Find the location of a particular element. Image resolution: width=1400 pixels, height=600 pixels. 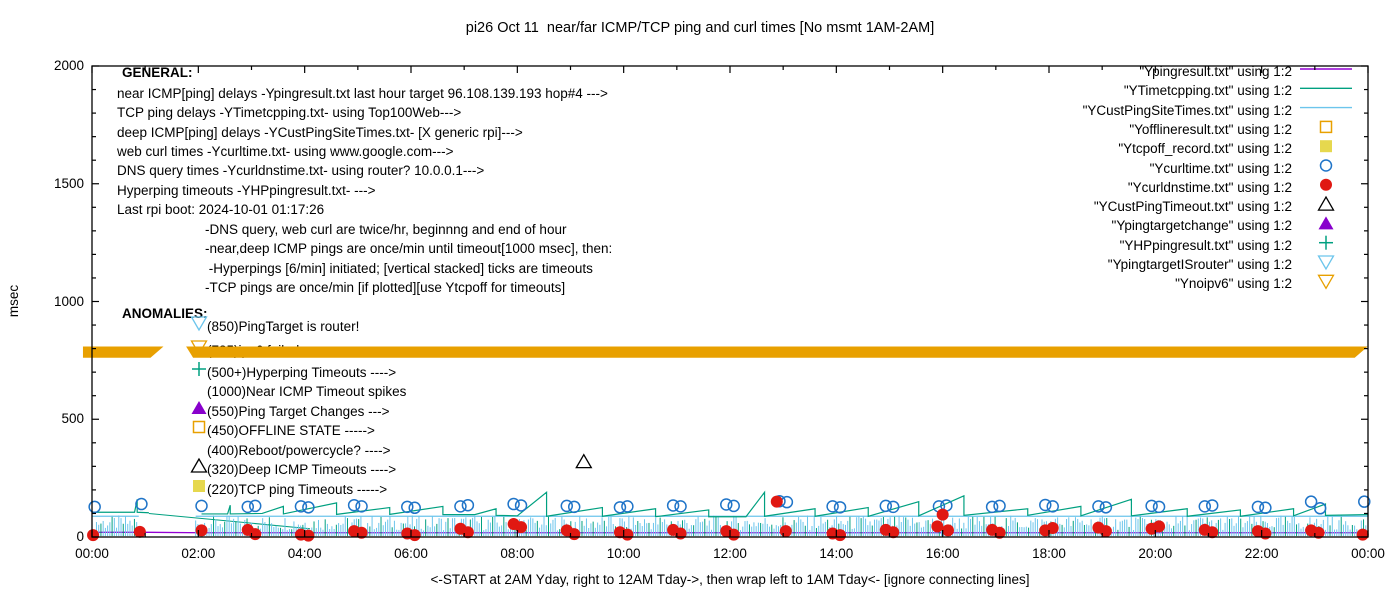

y-tick-label: 2000 is located at coordinates (68, 65).